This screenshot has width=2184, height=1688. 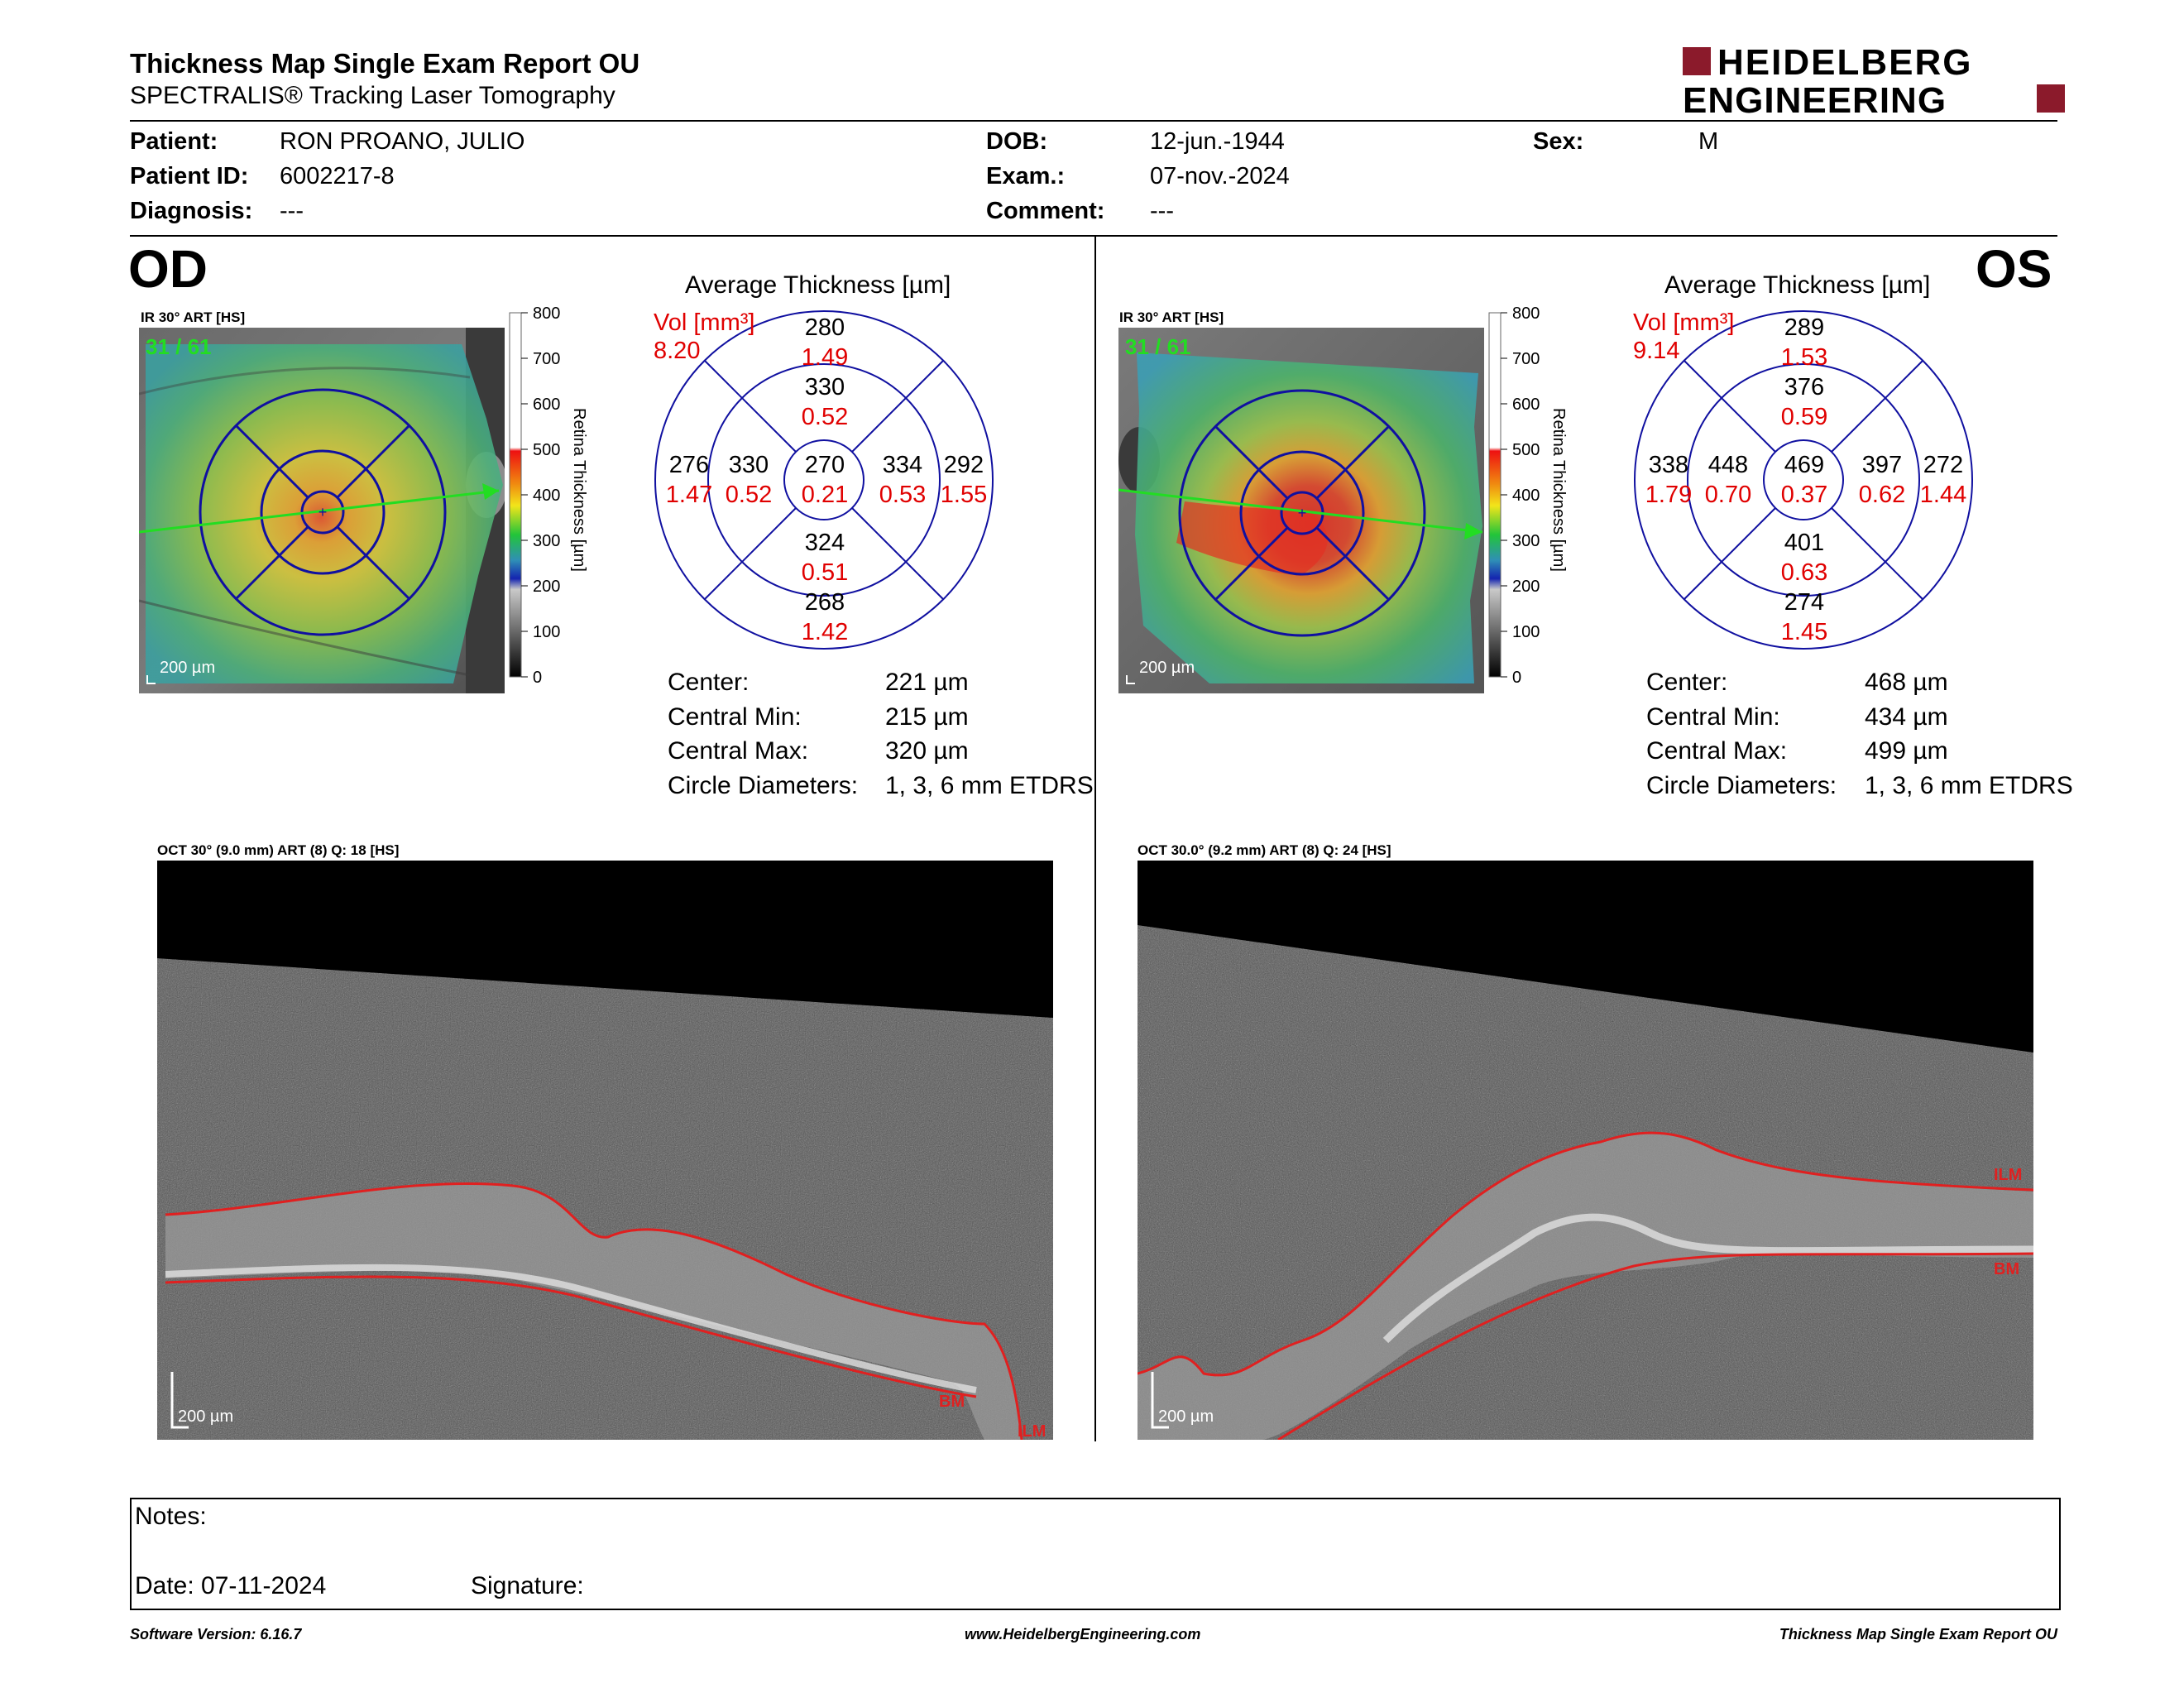 What do you see at coordinates (825, 543) in the screenshot?
I see `od-inner-inf-thickness: 324` at bounding box center [825, 543].